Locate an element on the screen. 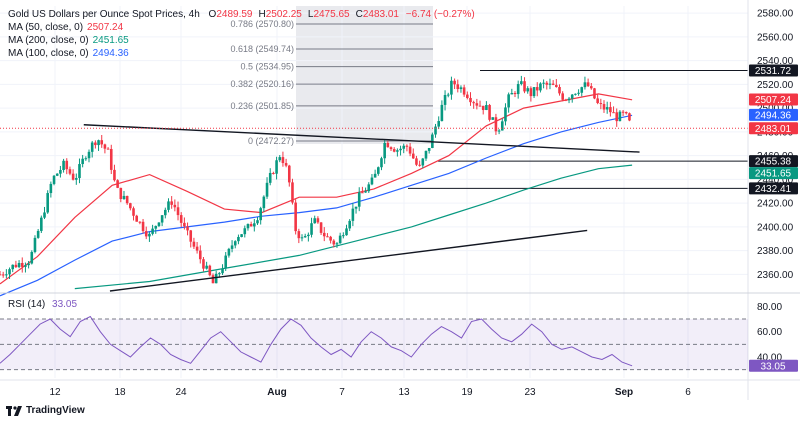 This screenshot has width=800, height=428. brand-name: TradingView is located at coordinates (55, 410).